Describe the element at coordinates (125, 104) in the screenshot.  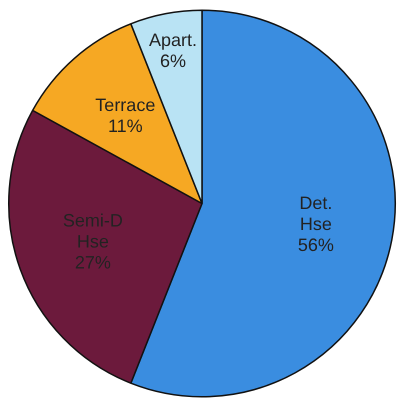
I see `slice-label: Terrace` at that location.